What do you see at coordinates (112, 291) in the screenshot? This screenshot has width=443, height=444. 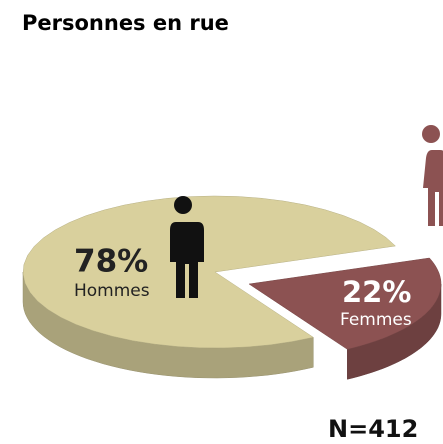 I see `category-label: Hommes` at bounding box center [112, 291].